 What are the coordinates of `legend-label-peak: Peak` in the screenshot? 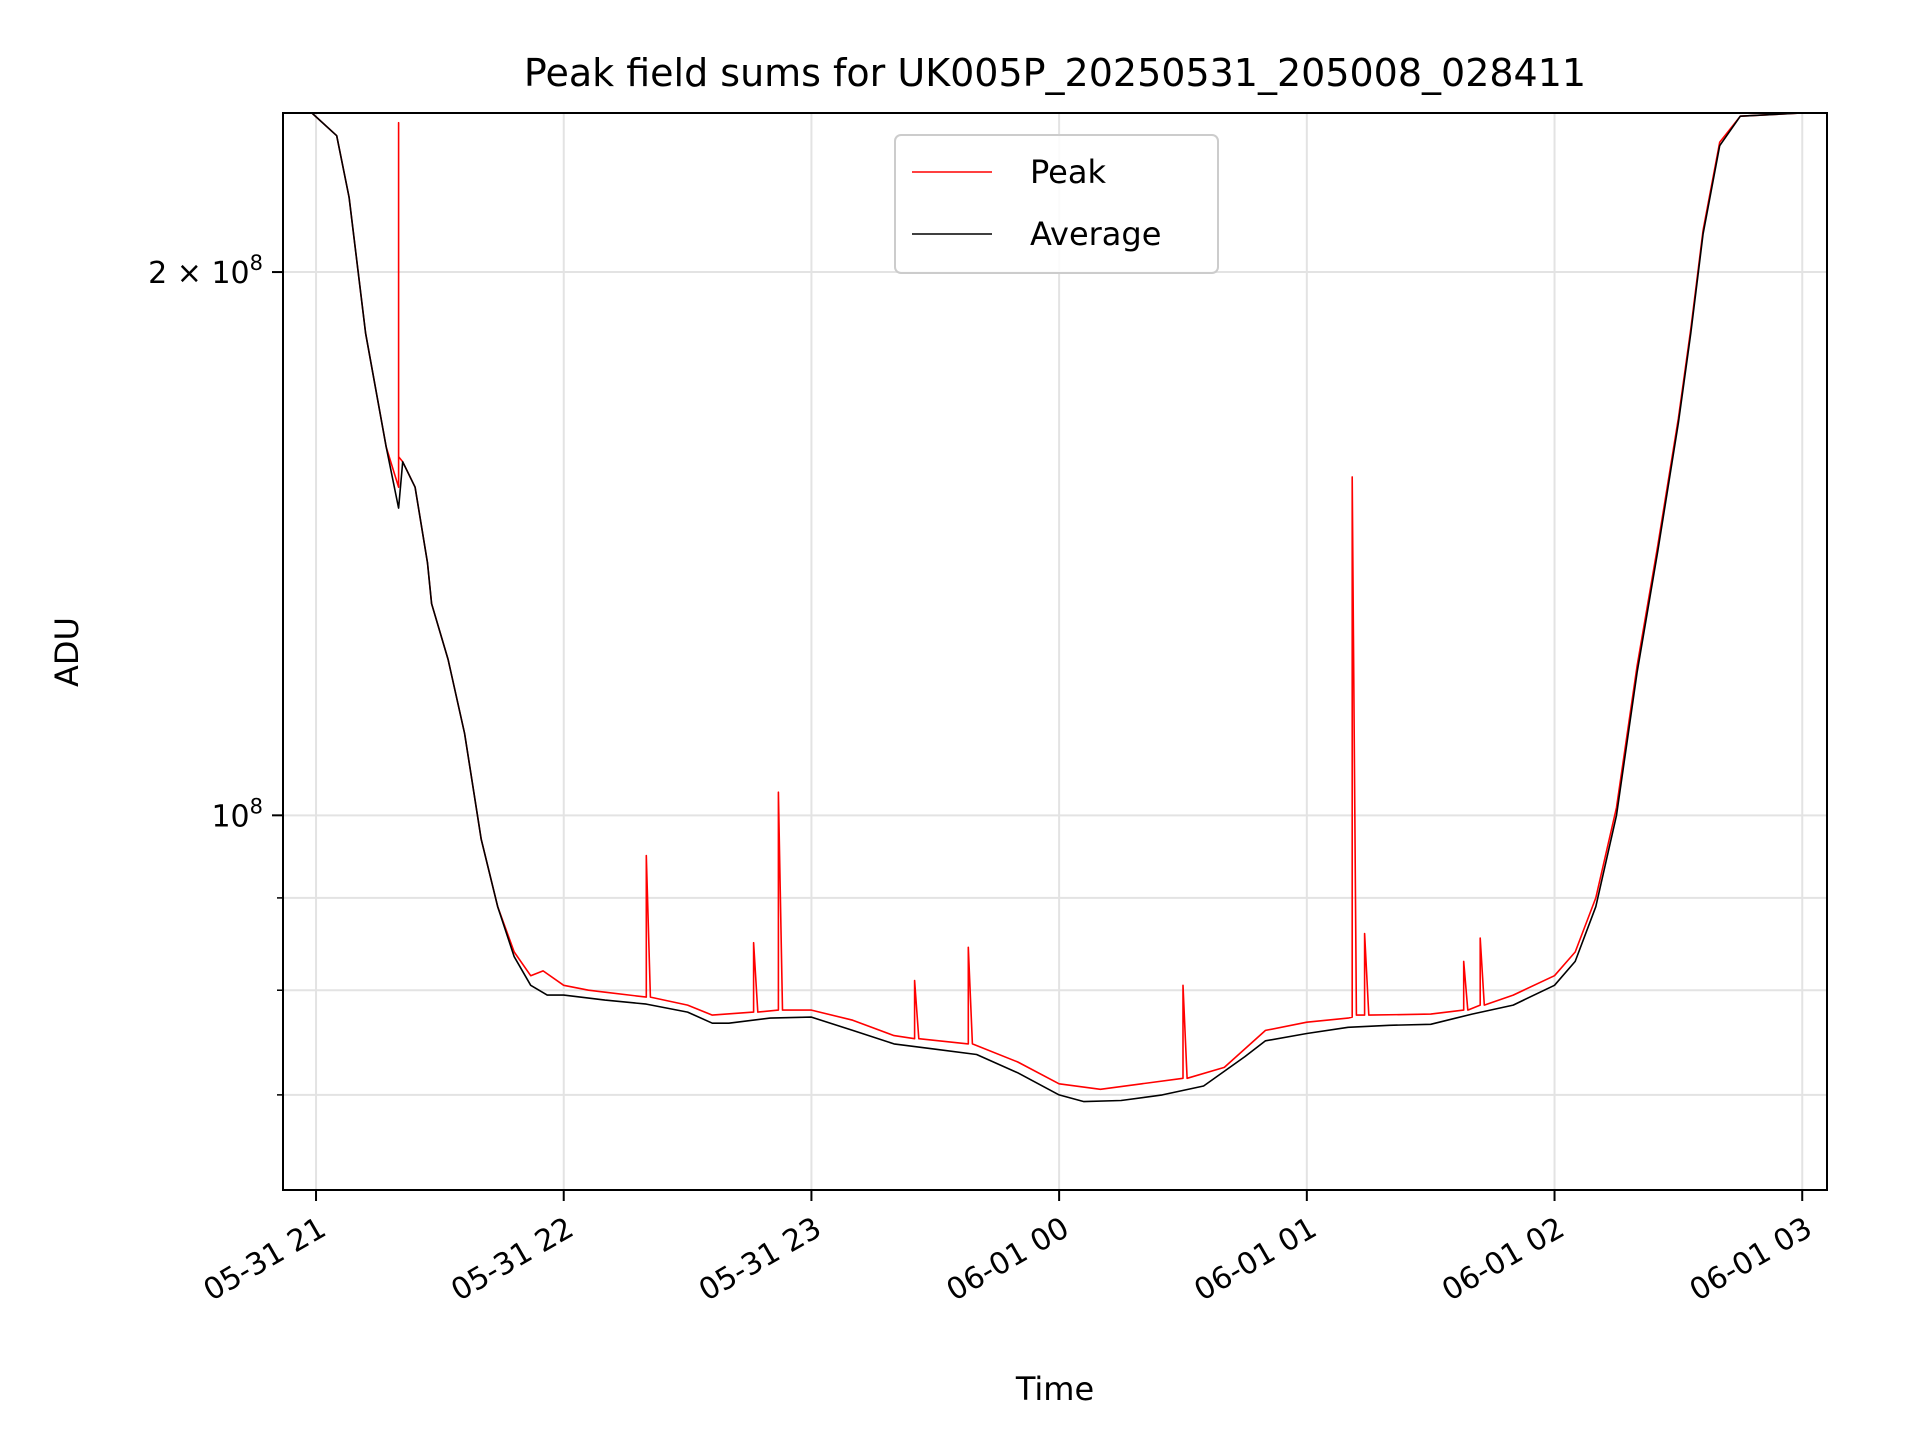 It's located at (1068, 172).